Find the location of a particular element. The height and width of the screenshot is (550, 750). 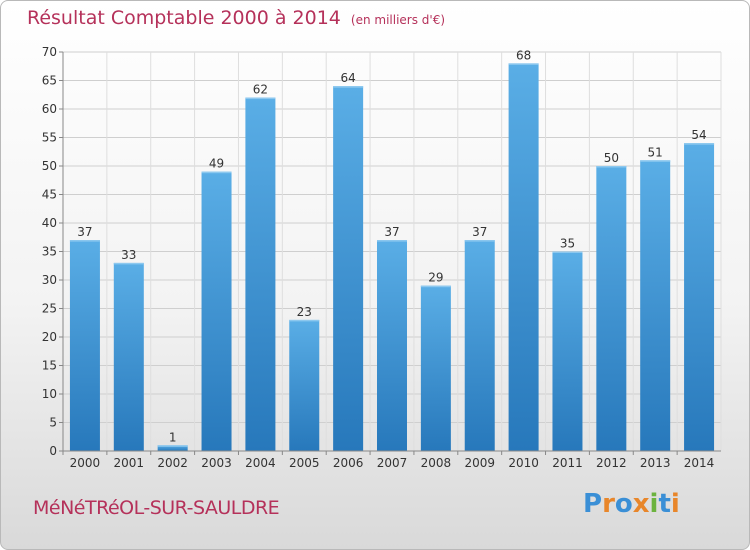

y-tick-label: 10 is located at coordinates (49, 394).